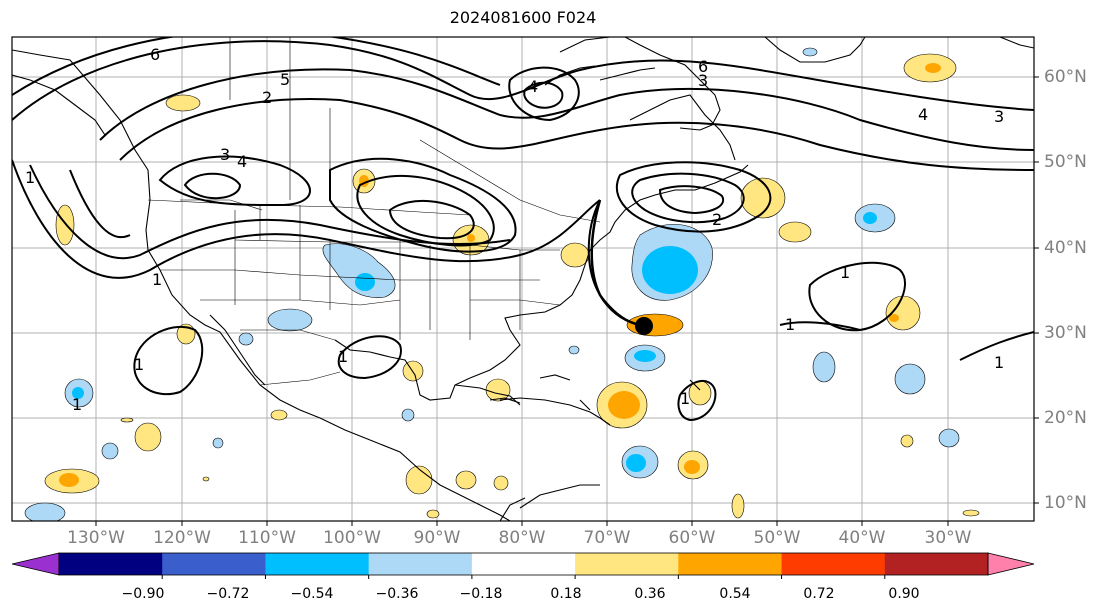 This screenshot has height=615, width=1105. Describe the element at coordinates (397, 594) in the screenshot. I see `colorbar-tick-label: −0.36` at that location.